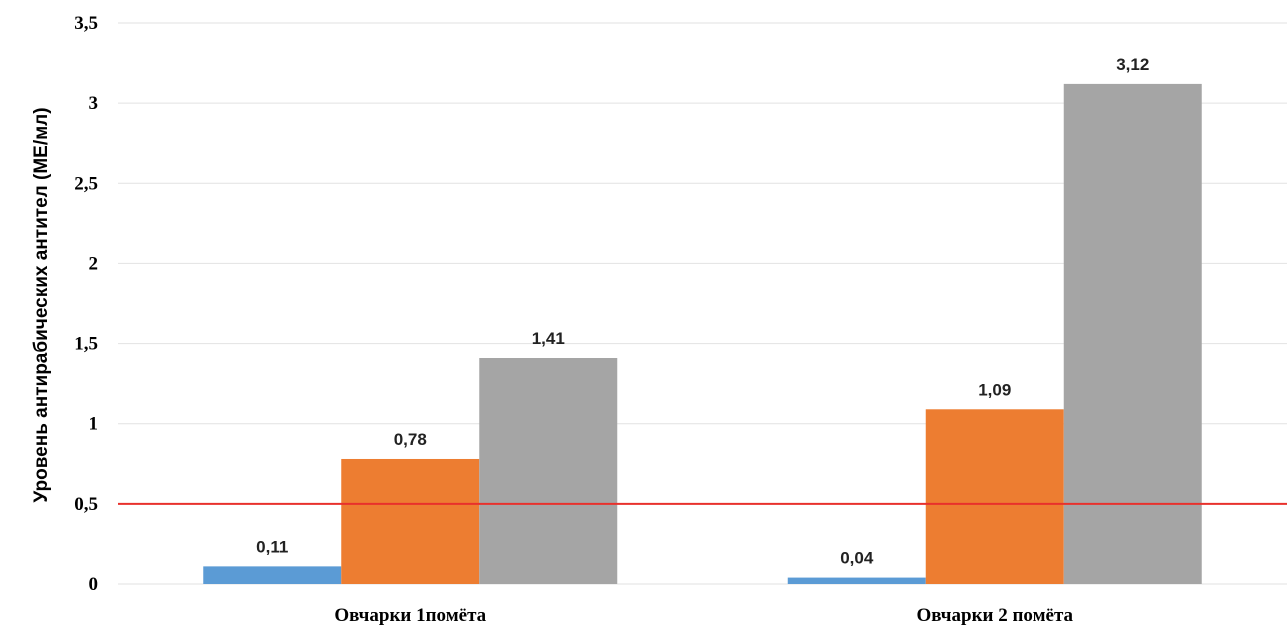 The image size is (1287, 630). What do you see at coordinates (86, 183) in the screenshot?
I see `y-tick-label: 2,5` at bounding box center [86, 183].